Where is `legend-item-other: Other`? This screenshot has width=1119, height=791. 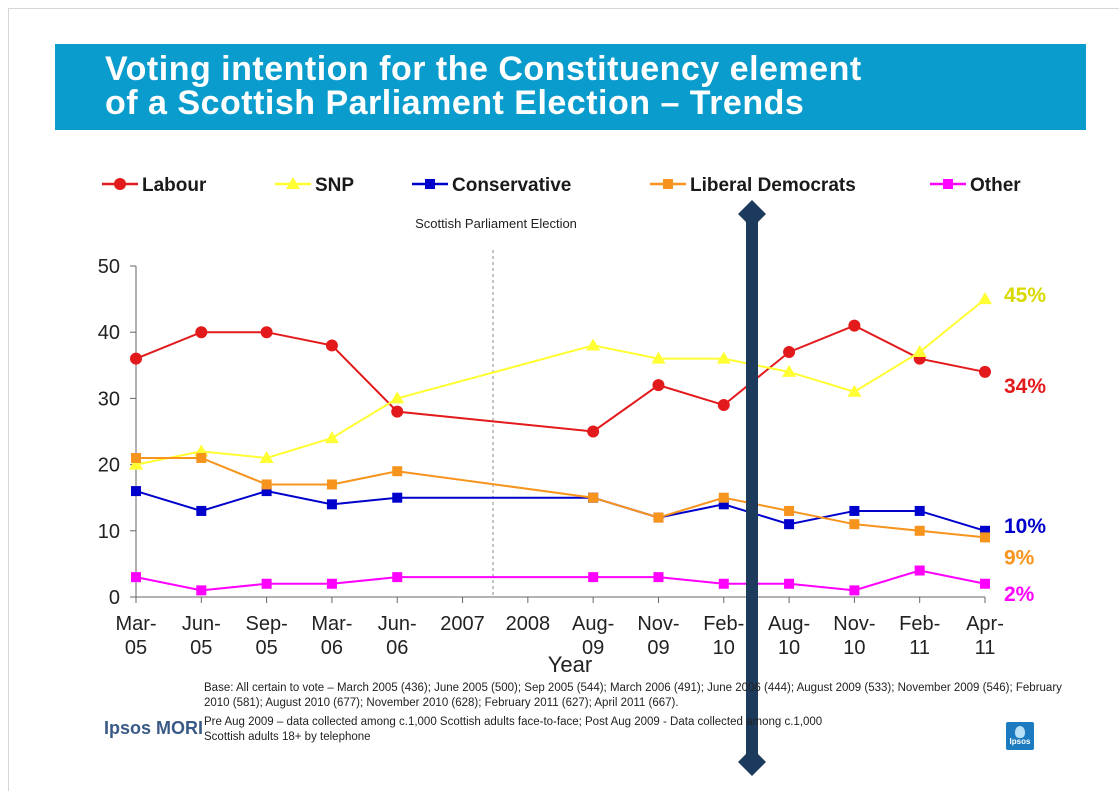 legend-item-other: Other is located at coordinates (975, 185).